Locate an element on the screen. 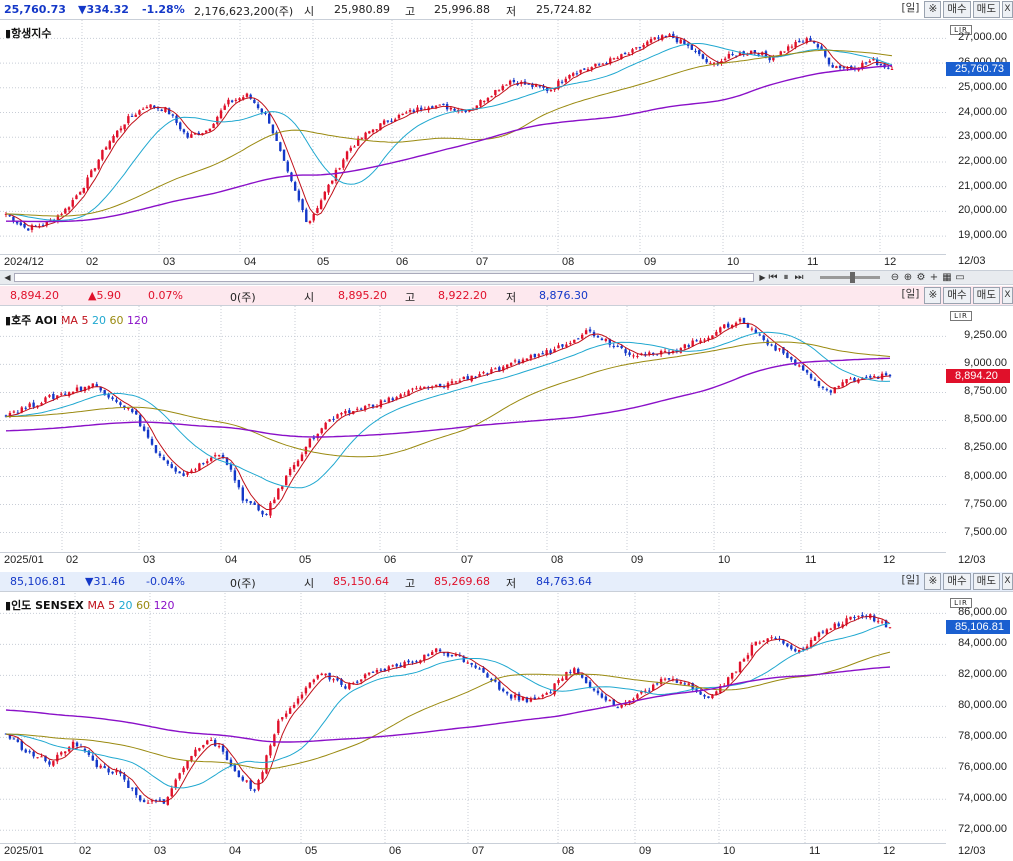 The image size is (1013, 861). grid-icon: ▦ is located at coordinates (947, 277).